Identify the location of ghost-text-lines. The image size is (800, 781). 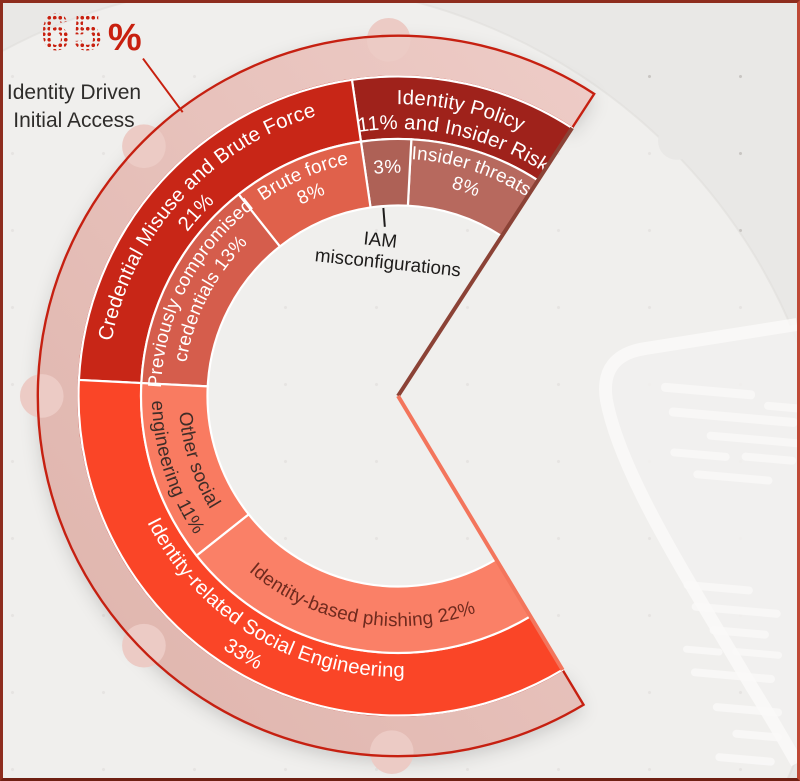
(729, 574).